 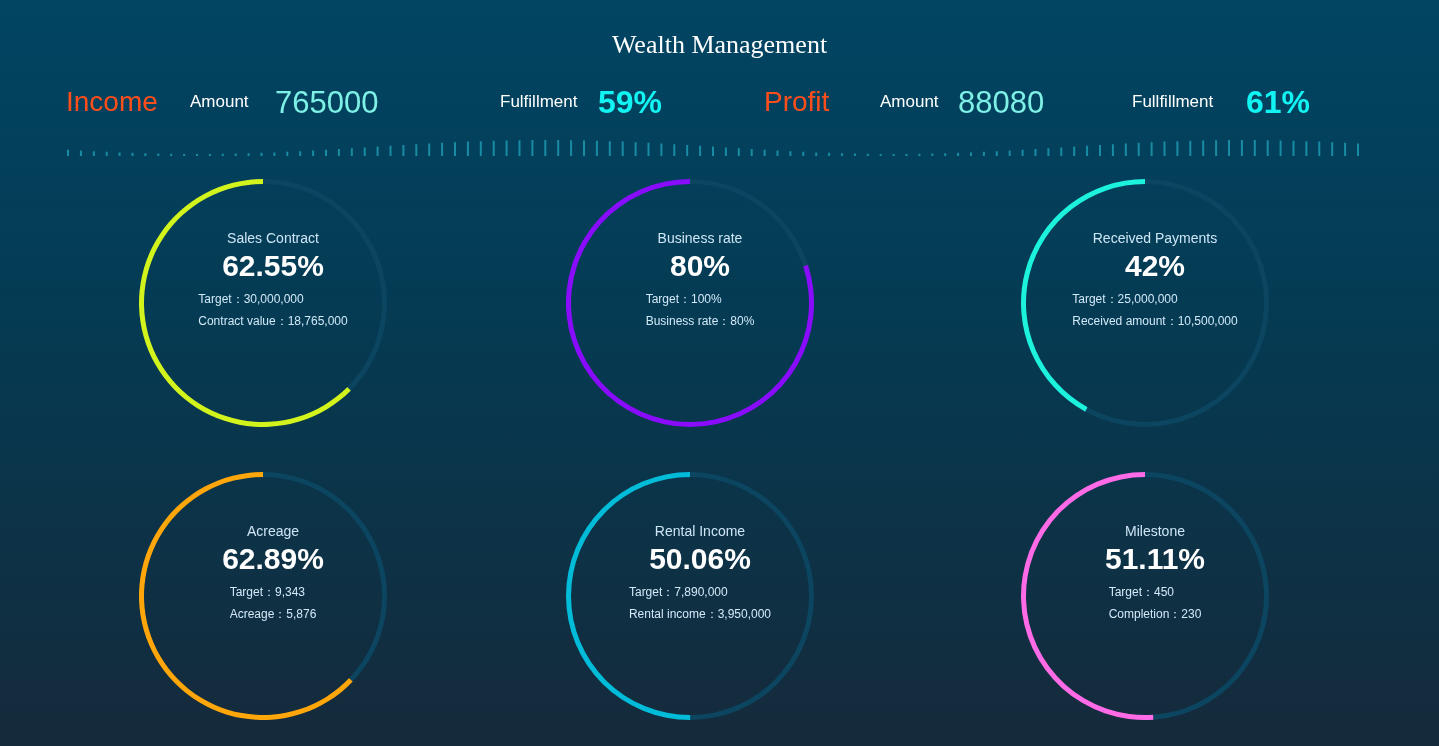 I want to click on text: 50.06%, so click(x=700, y=558).